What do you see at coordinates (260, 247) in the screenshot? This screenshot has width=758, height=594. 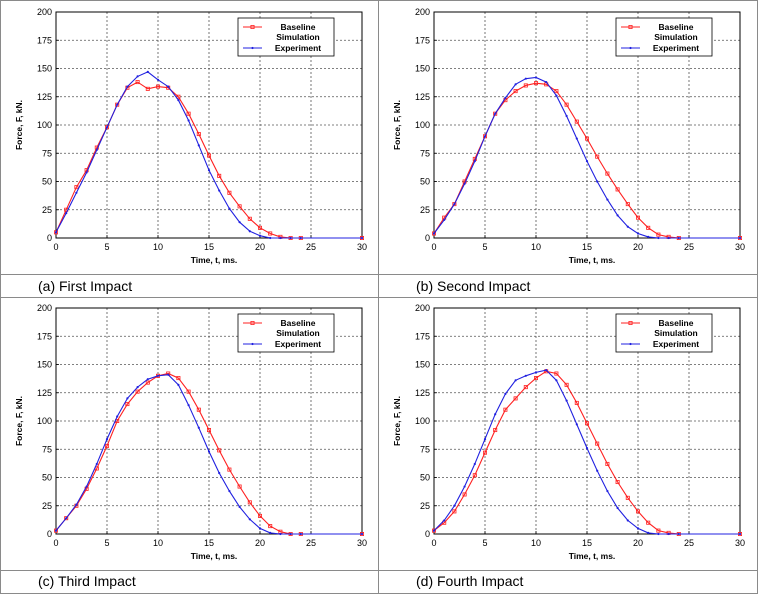 I see `x-tick-label: 20` at bounding box center [260, 247].